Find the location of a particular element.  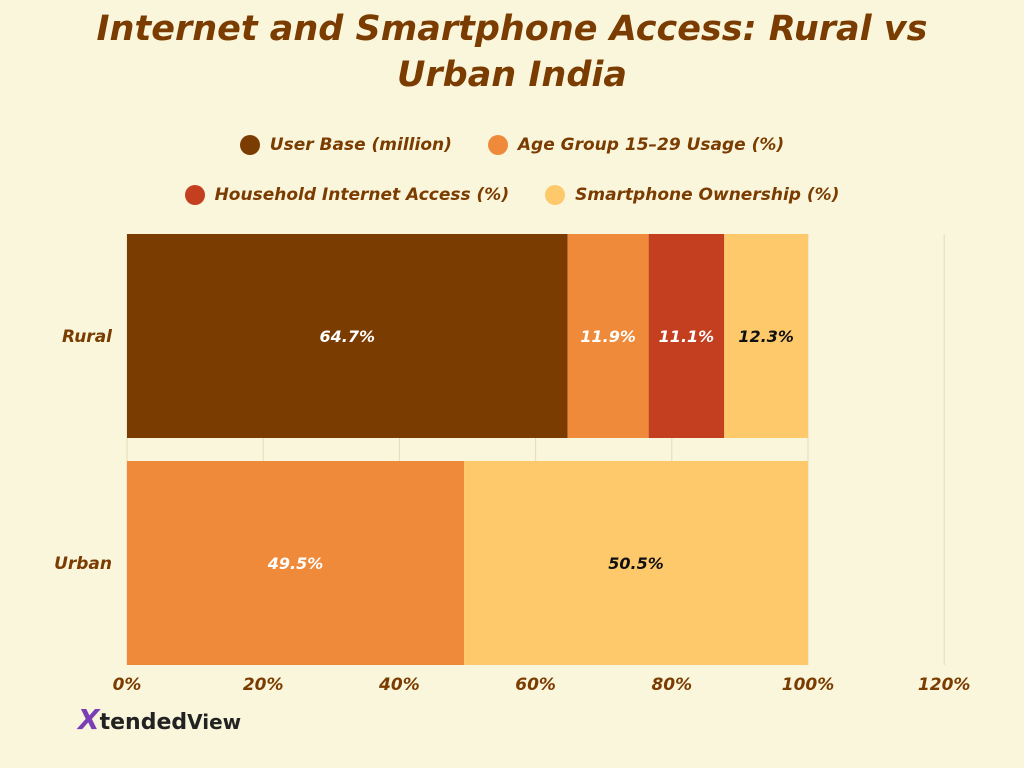

y-category-label: Rural is located at coordinates (87, 337).